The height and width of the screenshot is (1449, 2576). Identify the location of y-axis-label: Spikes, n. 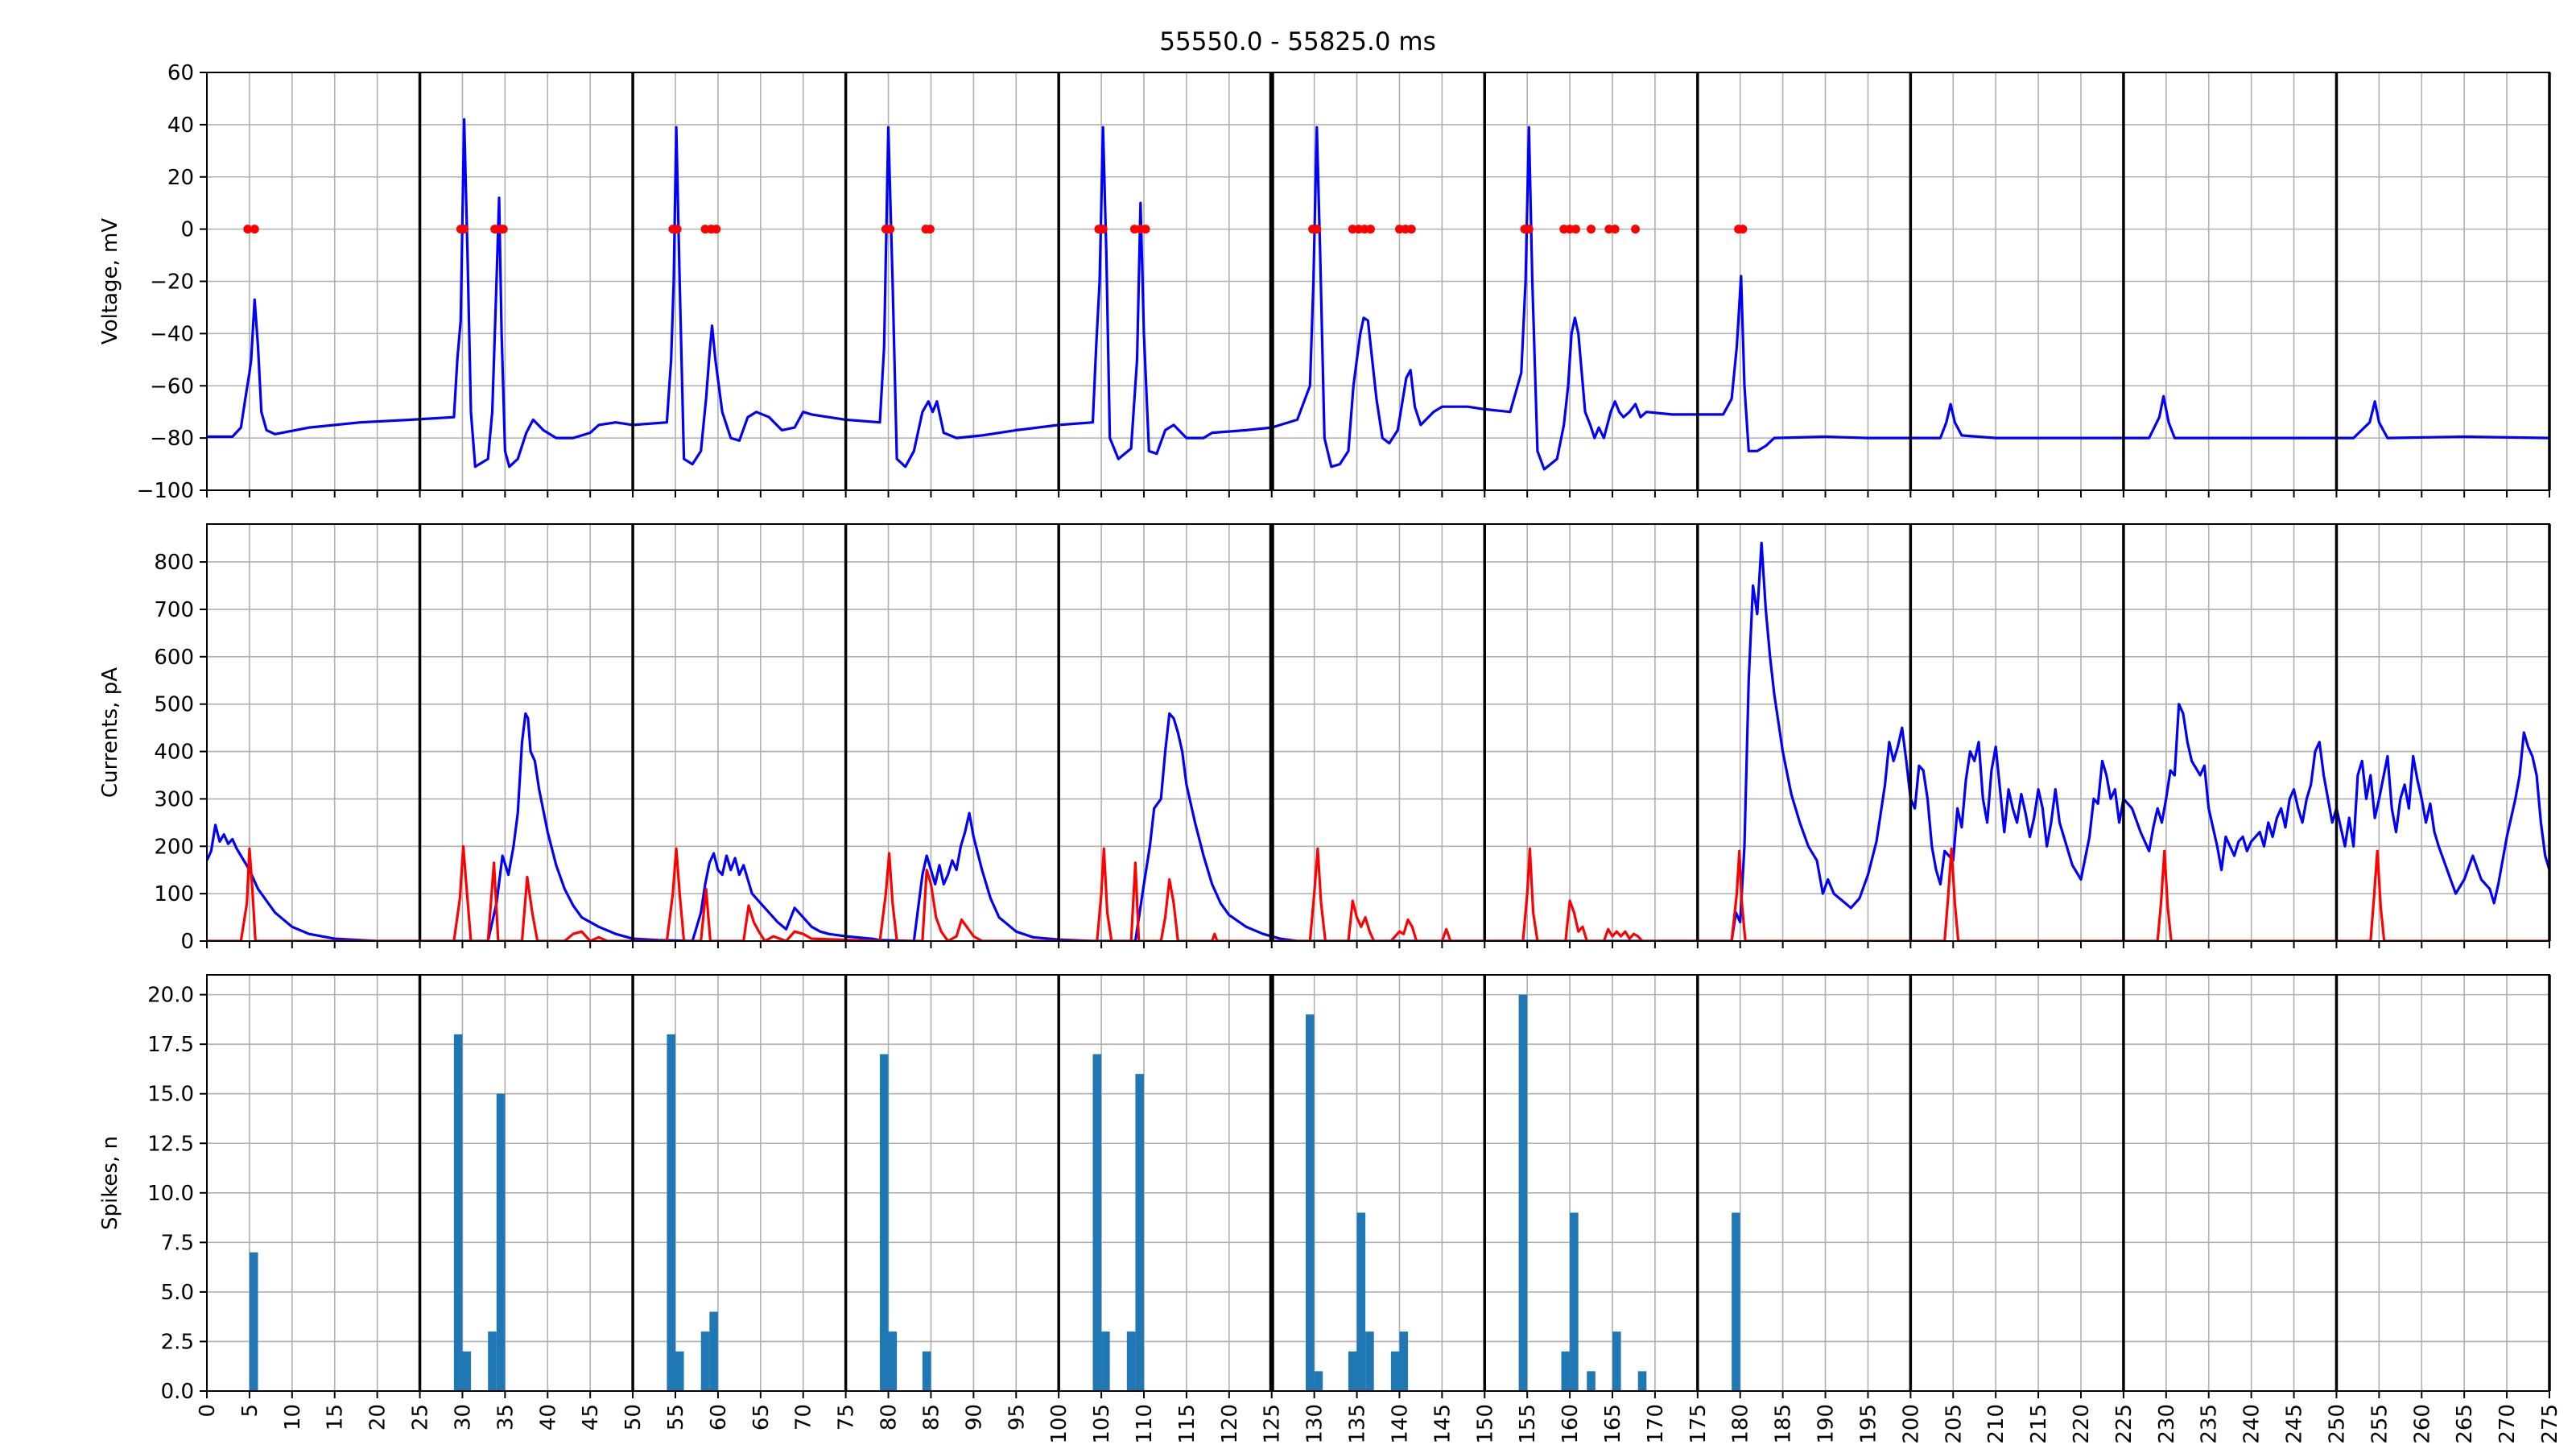
(110, 1183).